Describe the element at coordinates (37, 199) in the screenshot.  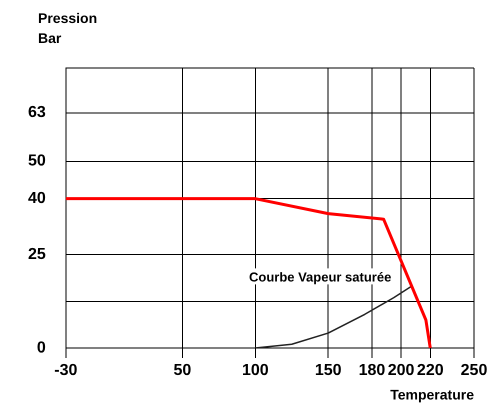
I see `y-tick-label: 40` at that location.